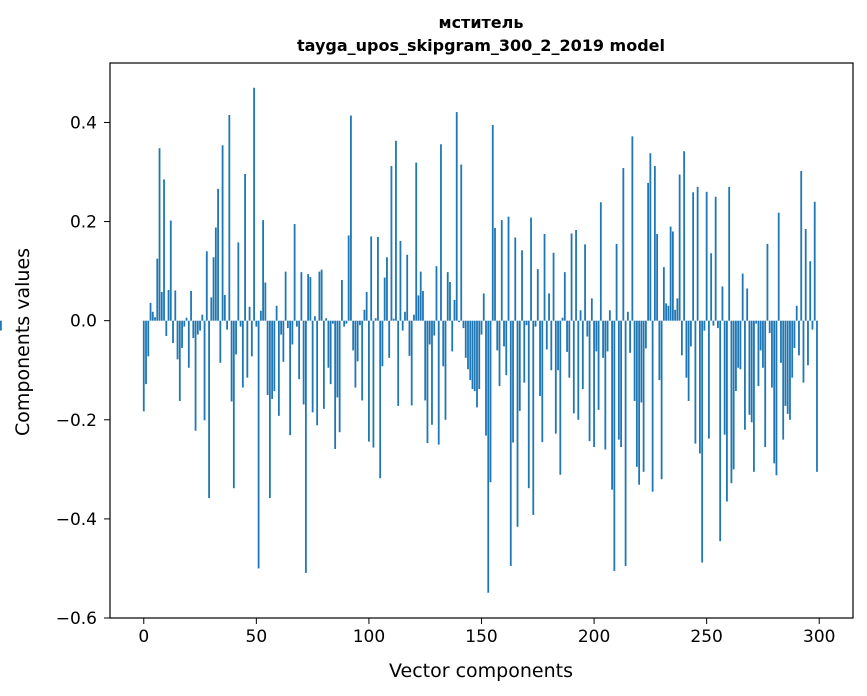 Image resolution: width=867 pixels, height=696 pixels. What do you see at coordinates (83, 371) in the screenshot?
I see `y-axis-ticks: −0.6 −0.4 −0.2 0.0 0.2 0.4` at bounding box center [83, 371].